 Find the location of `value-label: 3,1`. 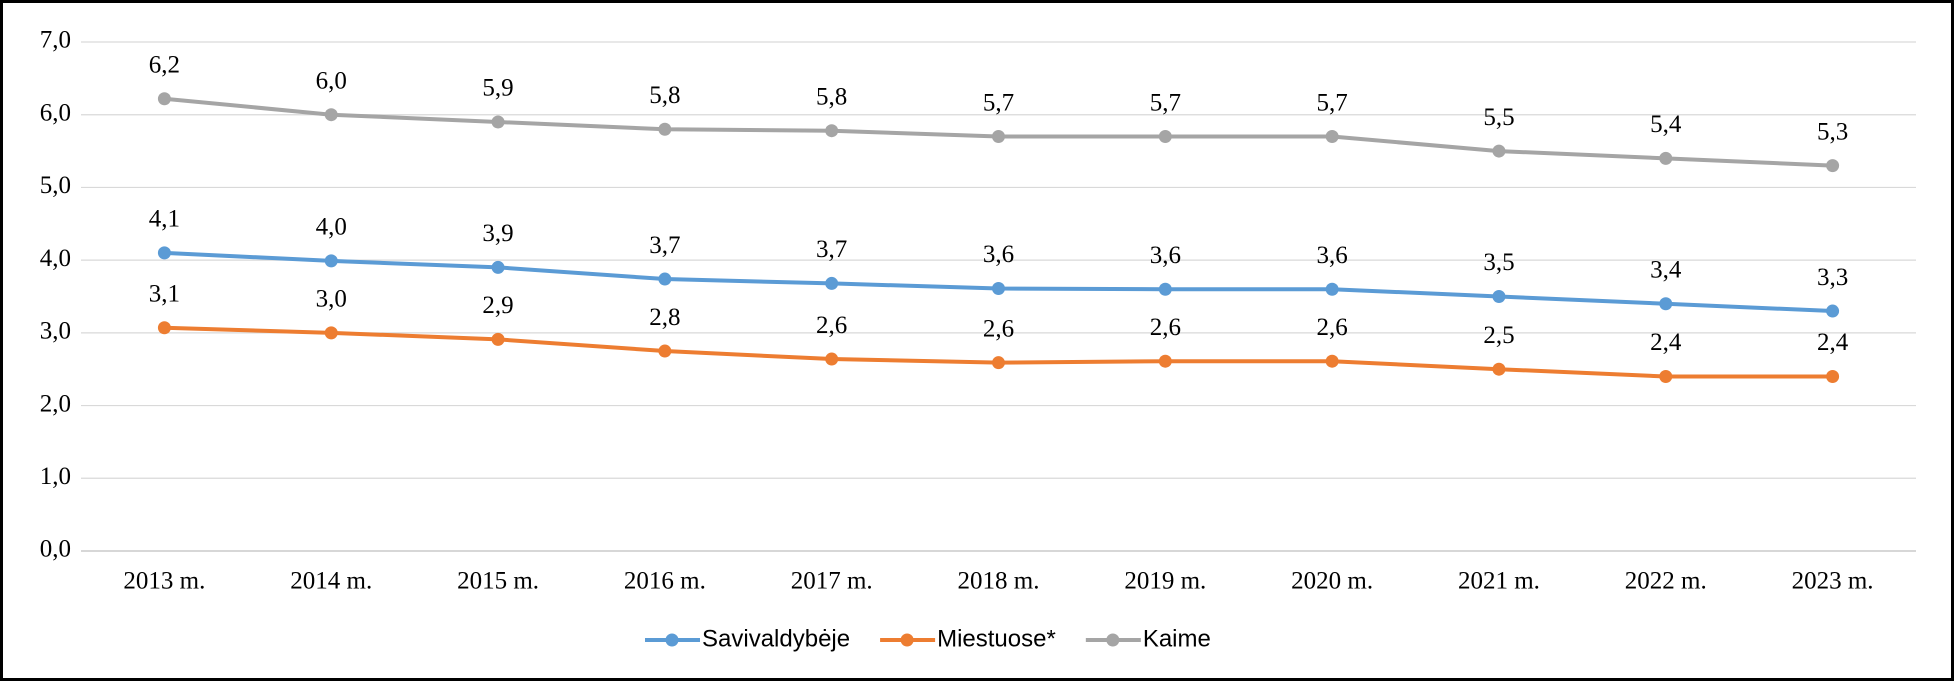

value-label: 3,1 is located at coordinates (164, 294).